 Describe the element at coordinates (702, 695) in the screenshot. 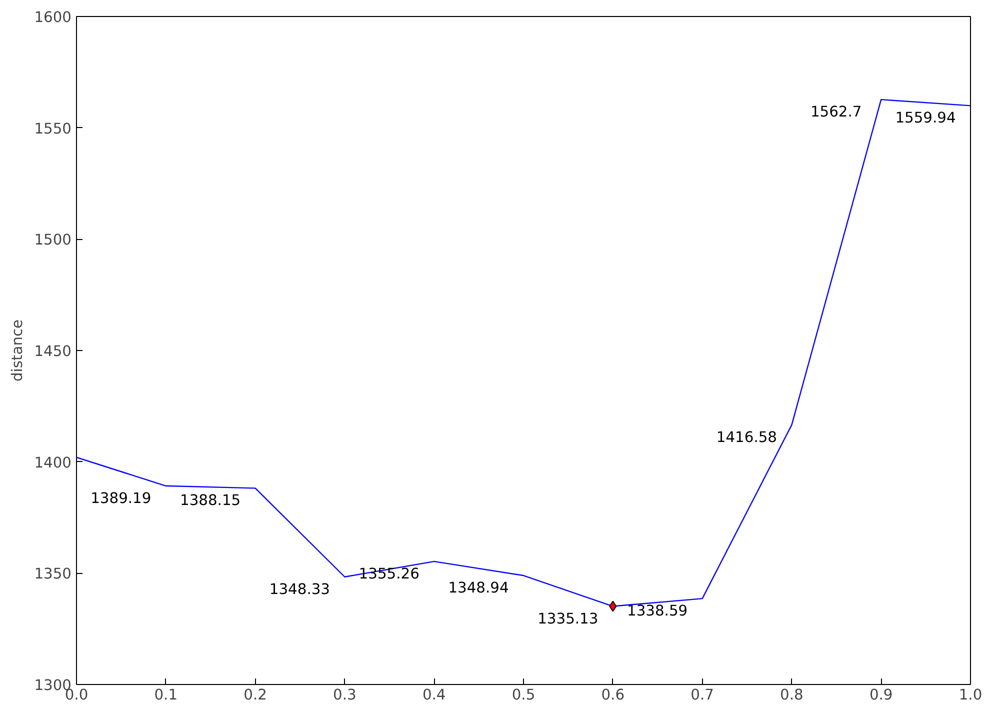

I see `x-tick-label: 0.7` at that location.